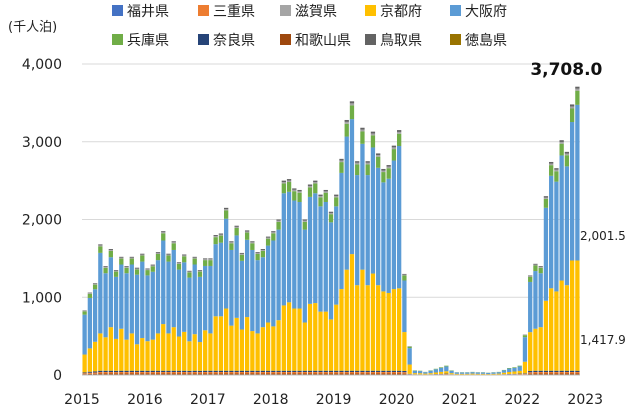 The height and width of the screenshot is (418, 640). What do you see at coordinates (32, 27) in the screenshot?
I see `unit-label: (千人泊)` at bounding box center [32, 27].